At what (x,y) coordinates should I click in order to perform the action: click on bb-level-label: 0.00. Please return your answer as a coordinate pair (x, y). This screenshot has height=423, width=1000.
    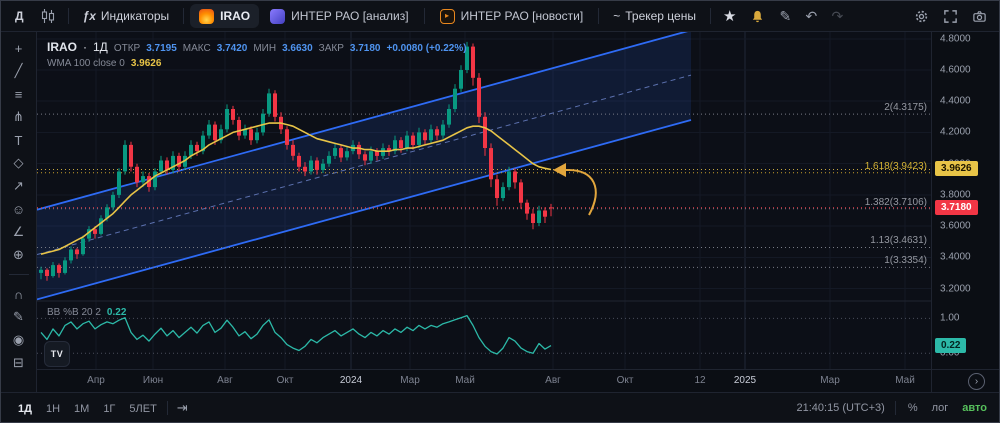
    Looking at the image, I should click on (950, 353).